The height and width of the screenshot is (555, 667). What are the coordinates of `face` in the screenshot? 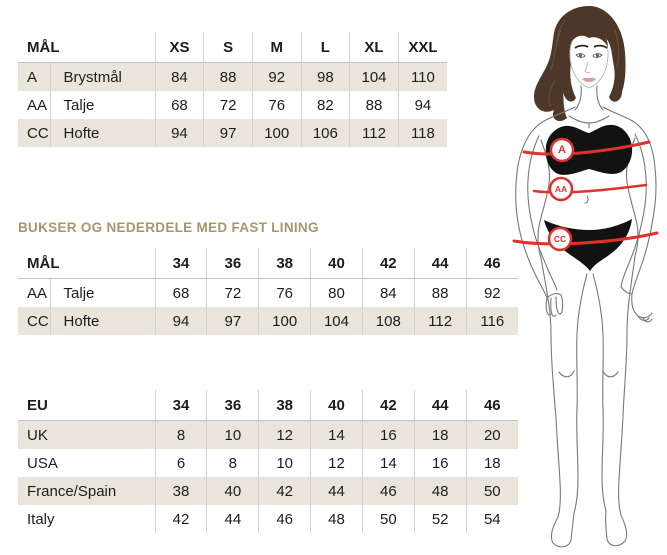 It's located at (589, 58).